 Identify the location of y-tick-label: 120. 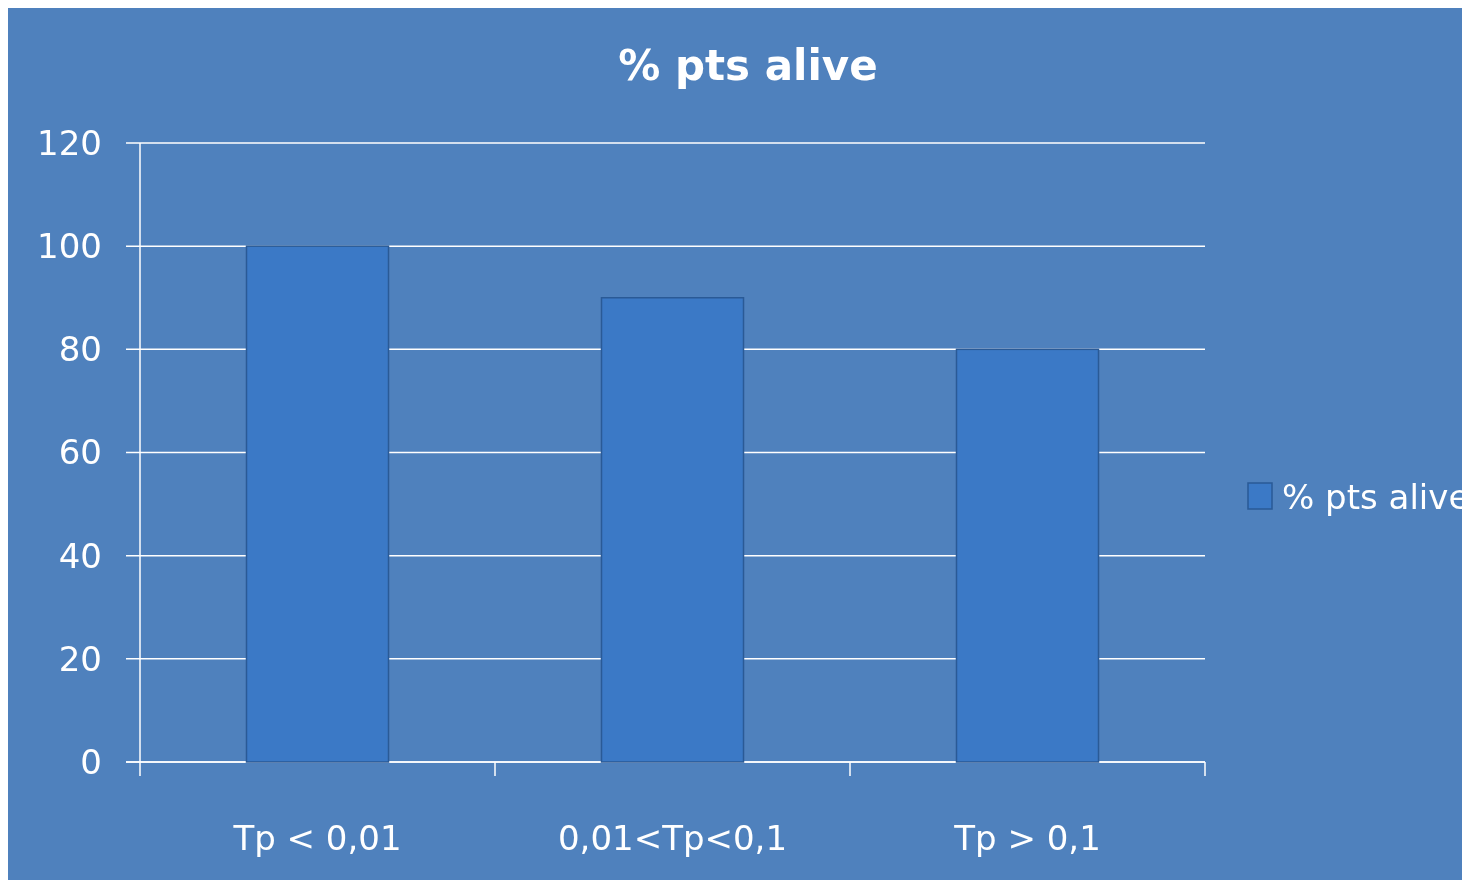
(69, 142).